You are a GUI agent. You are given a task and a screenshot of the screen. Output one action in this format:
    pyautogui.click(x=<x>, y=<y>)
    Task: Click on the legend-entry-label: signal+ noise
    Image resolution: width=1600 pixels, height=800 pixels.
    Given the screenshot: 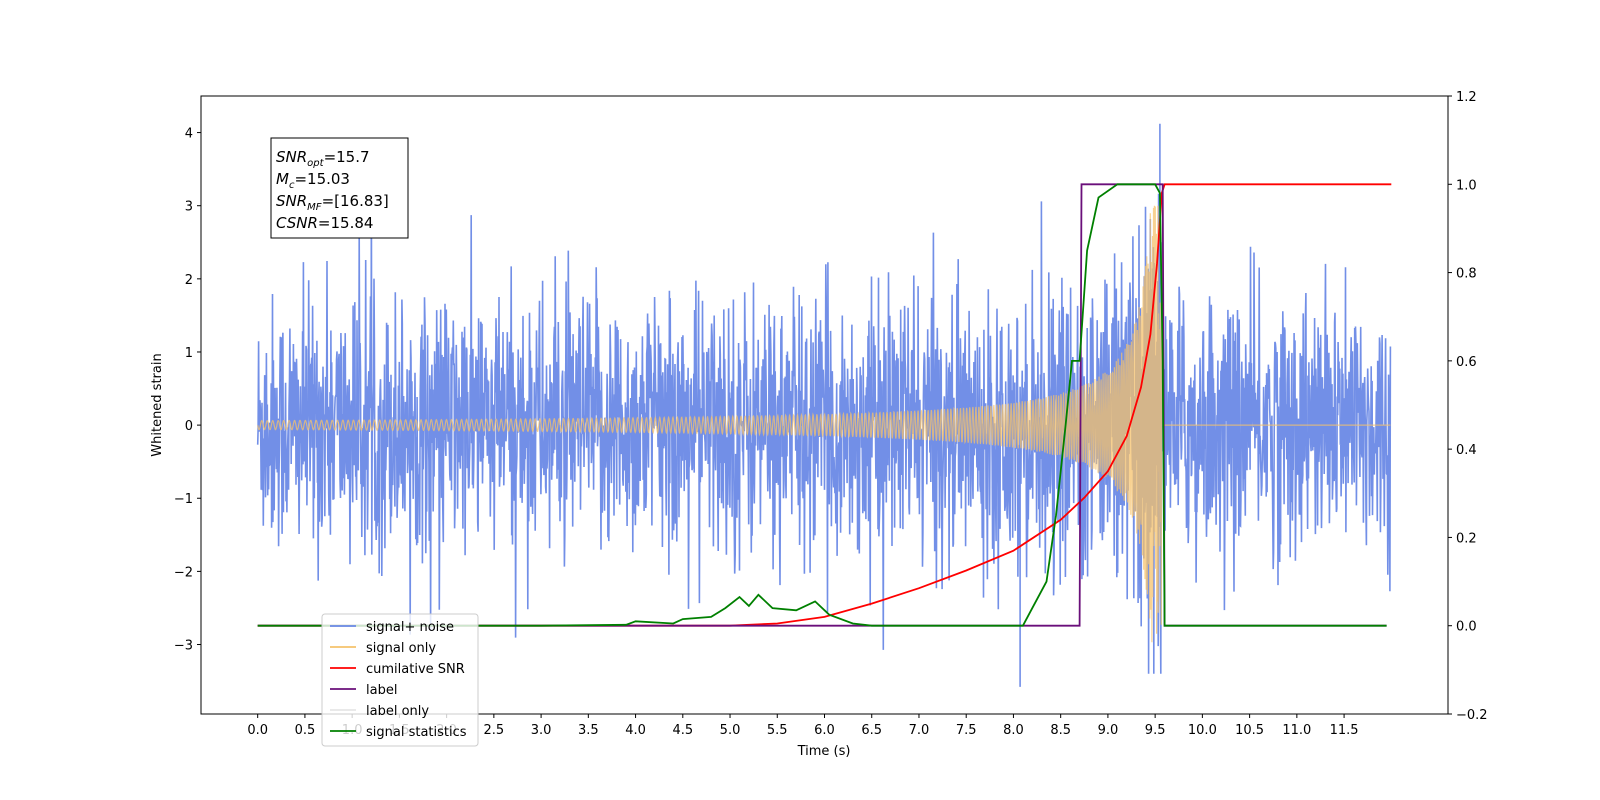 What is the action you would take?
    pyautogui.click(x=410, y=627)
    